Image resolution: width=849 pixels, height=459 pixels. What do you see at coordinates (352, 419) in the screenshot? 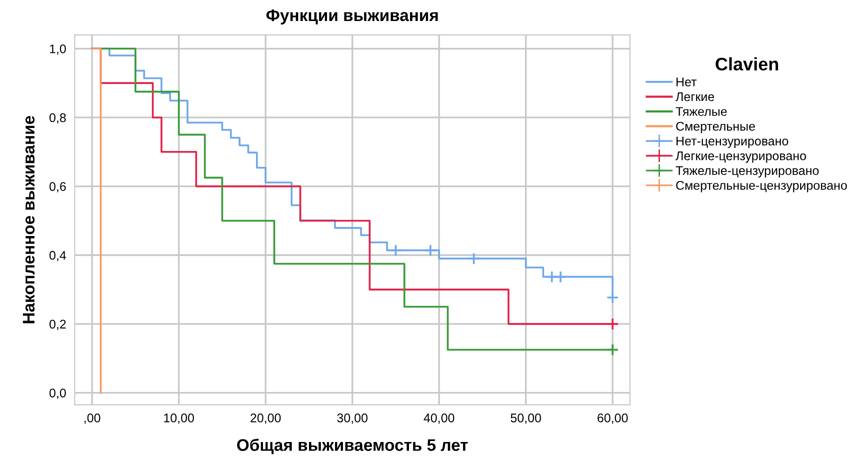
I see `x-tick-label: 30,00` at bounding box center [352, 419].